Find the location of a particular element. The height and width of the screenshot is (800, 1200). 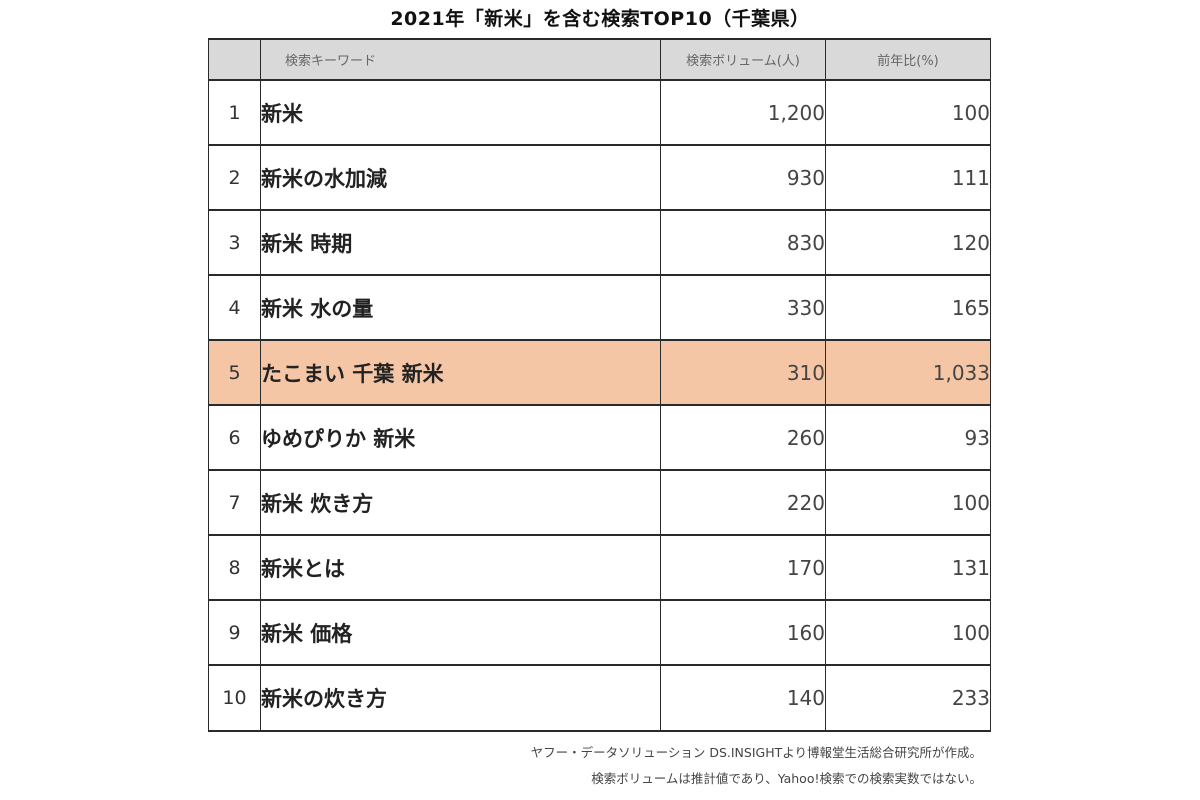

volume-cell: 310 is located at coordinates (743, 373).